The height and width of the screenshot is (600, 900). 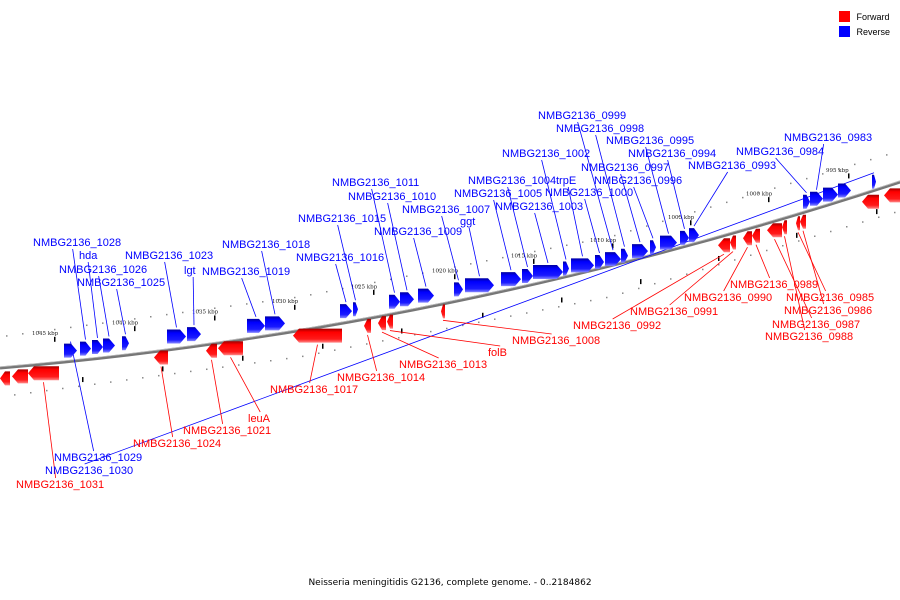 What do you see at coordinates (816, 325) in the screenshot?
I see `gene-label: NMBG2136_0987` at bounding box center [816, 325].